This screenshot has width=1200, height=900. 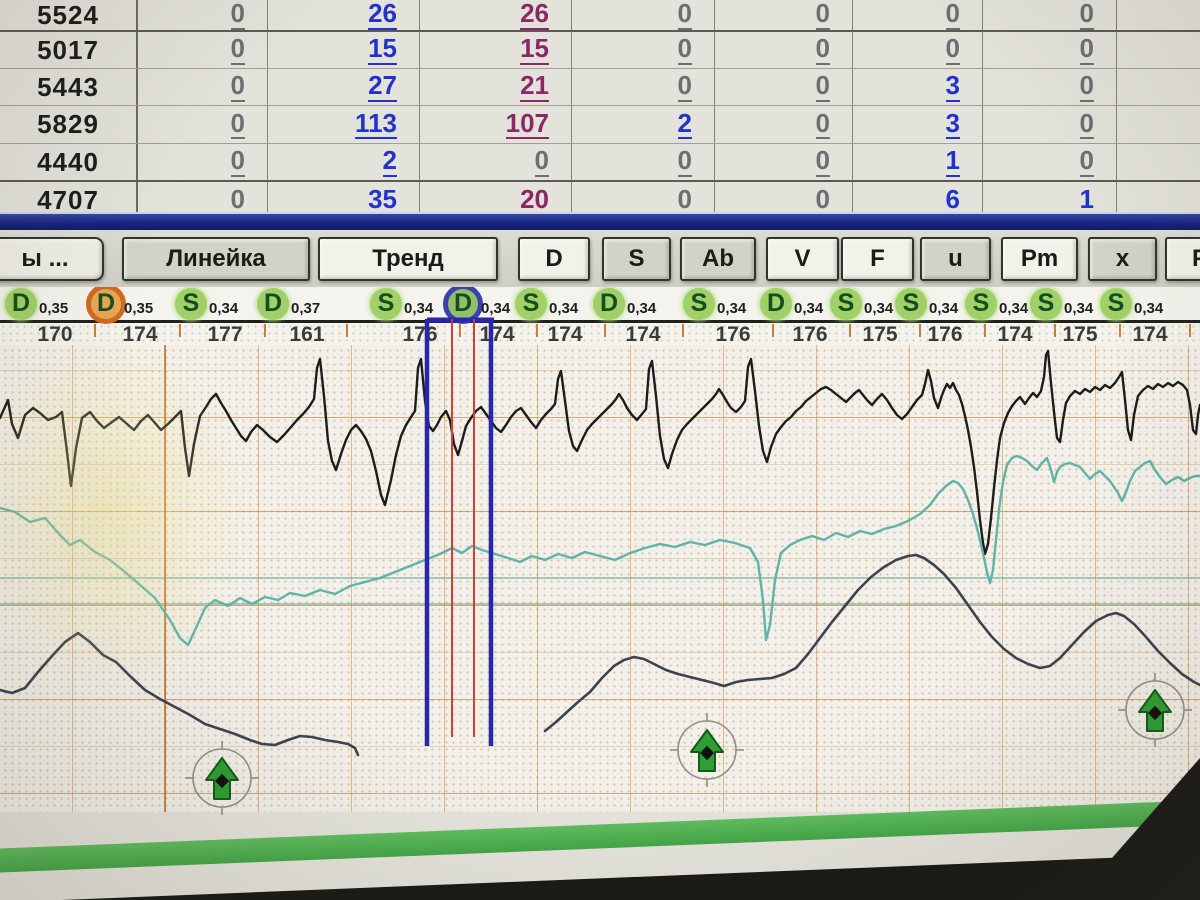 What do you see at coordinates (718, 259) in the screenshot?
I see `ab-button: Ab` at bounding box center [718, 259].